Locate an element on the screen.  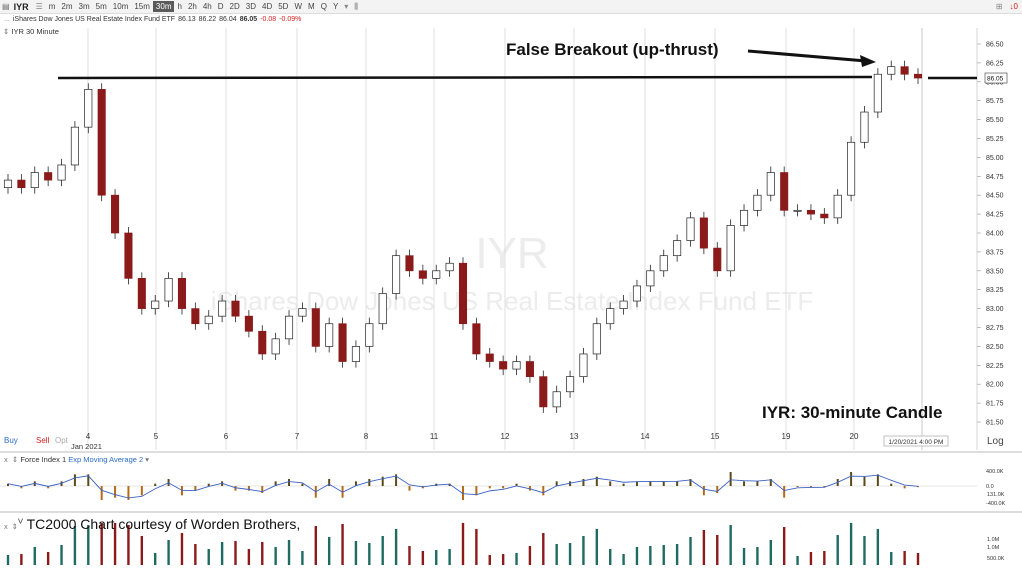
cursor-time: 1/20/2021 4:00 PM is located at coordinates (916, 442).